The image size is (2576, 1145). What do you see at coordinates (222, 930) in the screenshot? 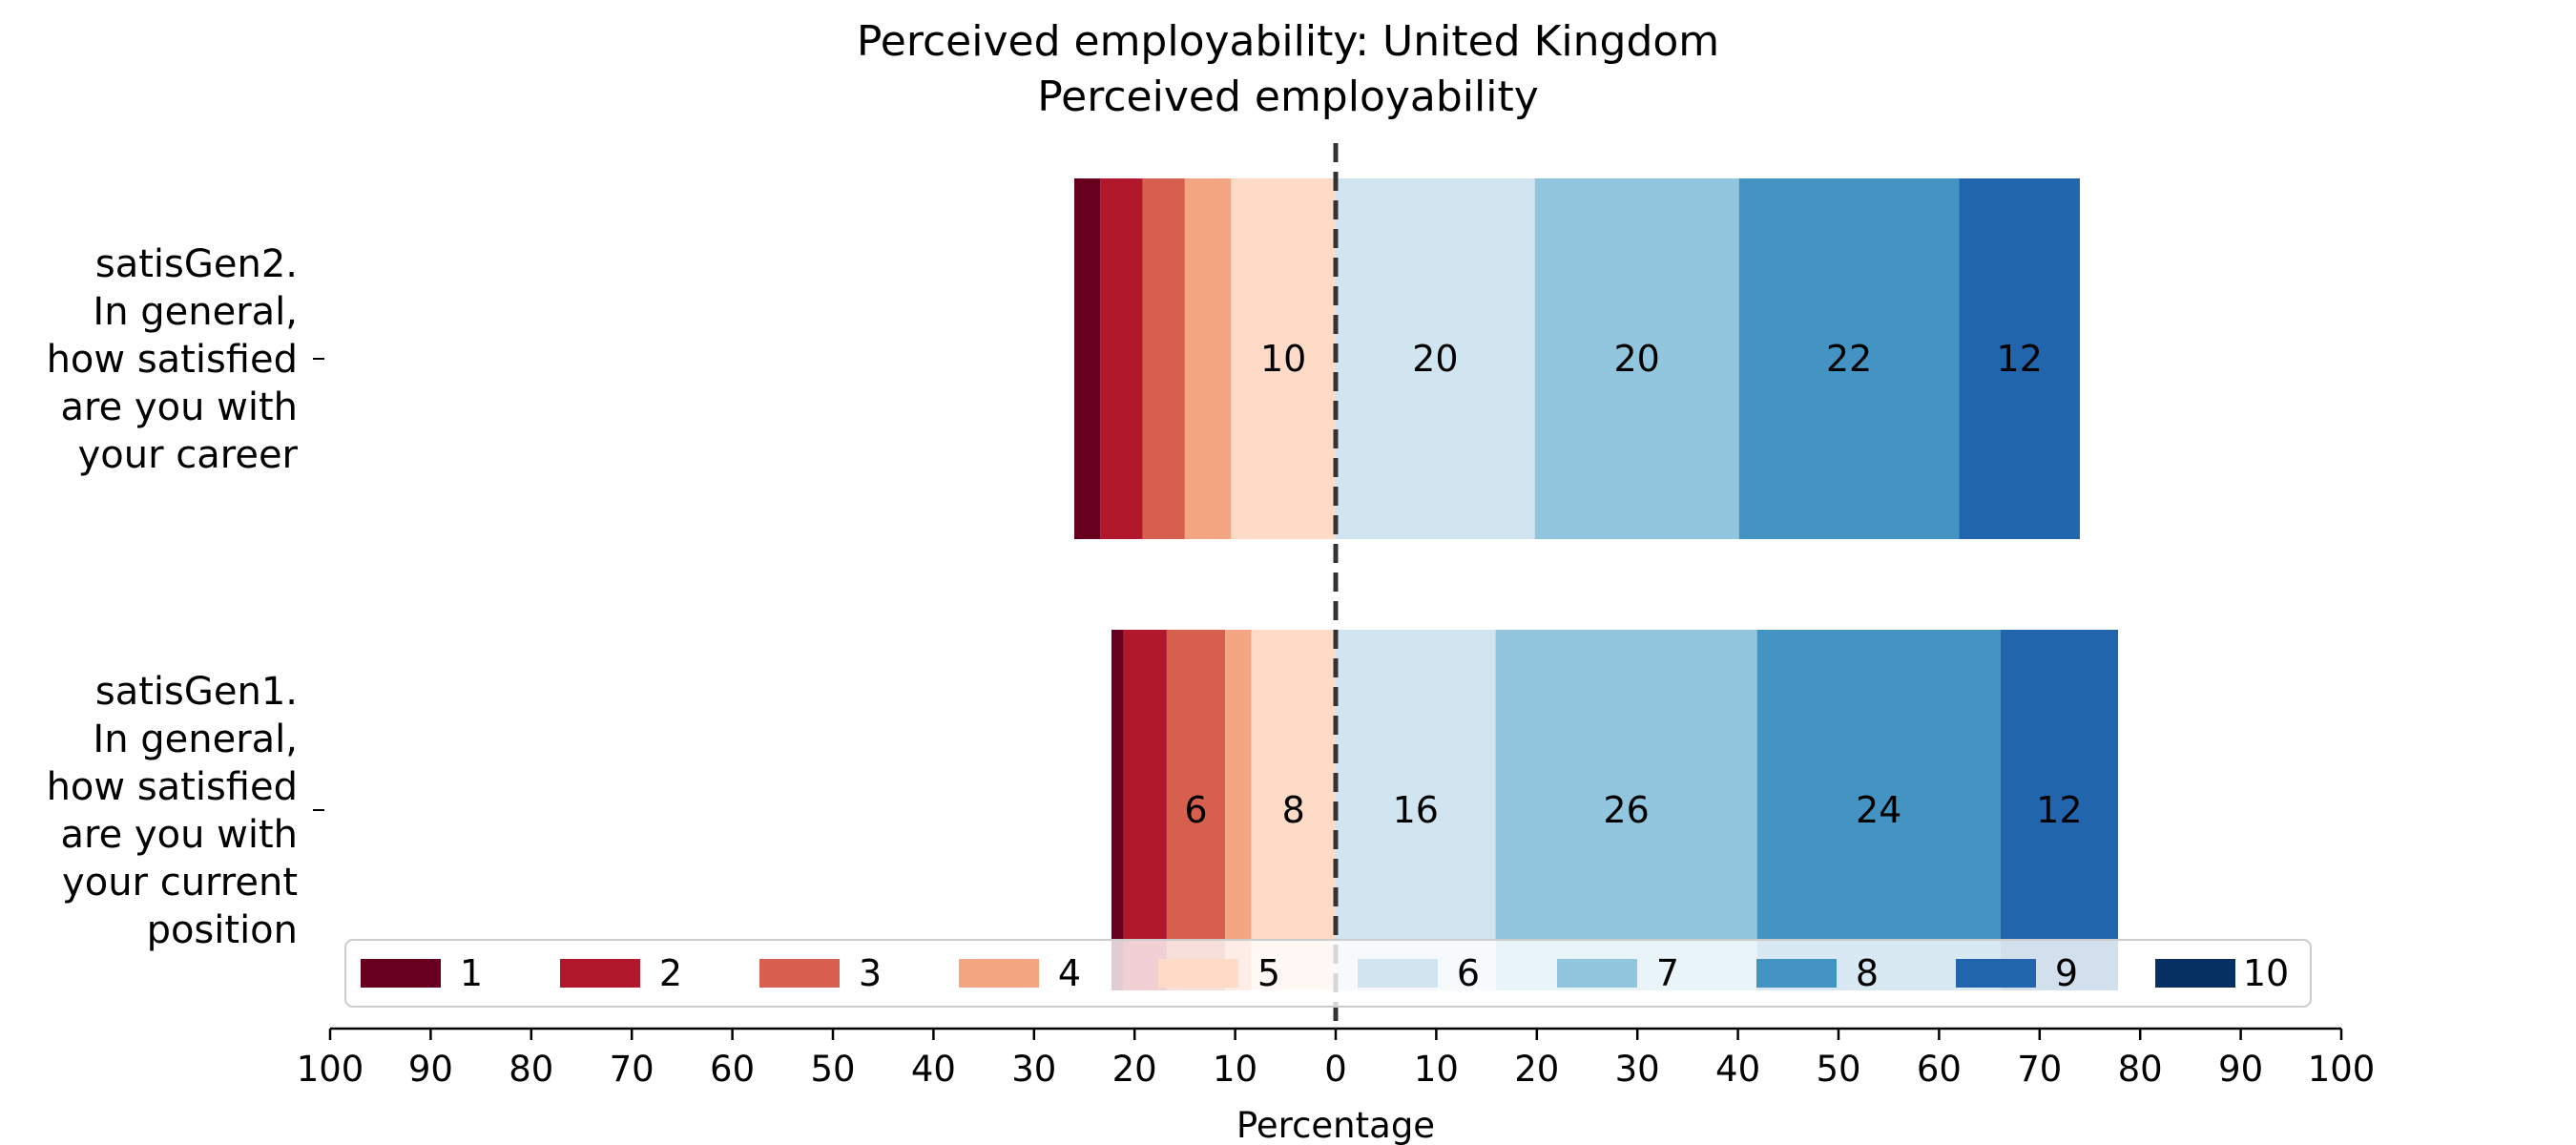
I see `y-tick-label: position` at bounding box center [222, 930].